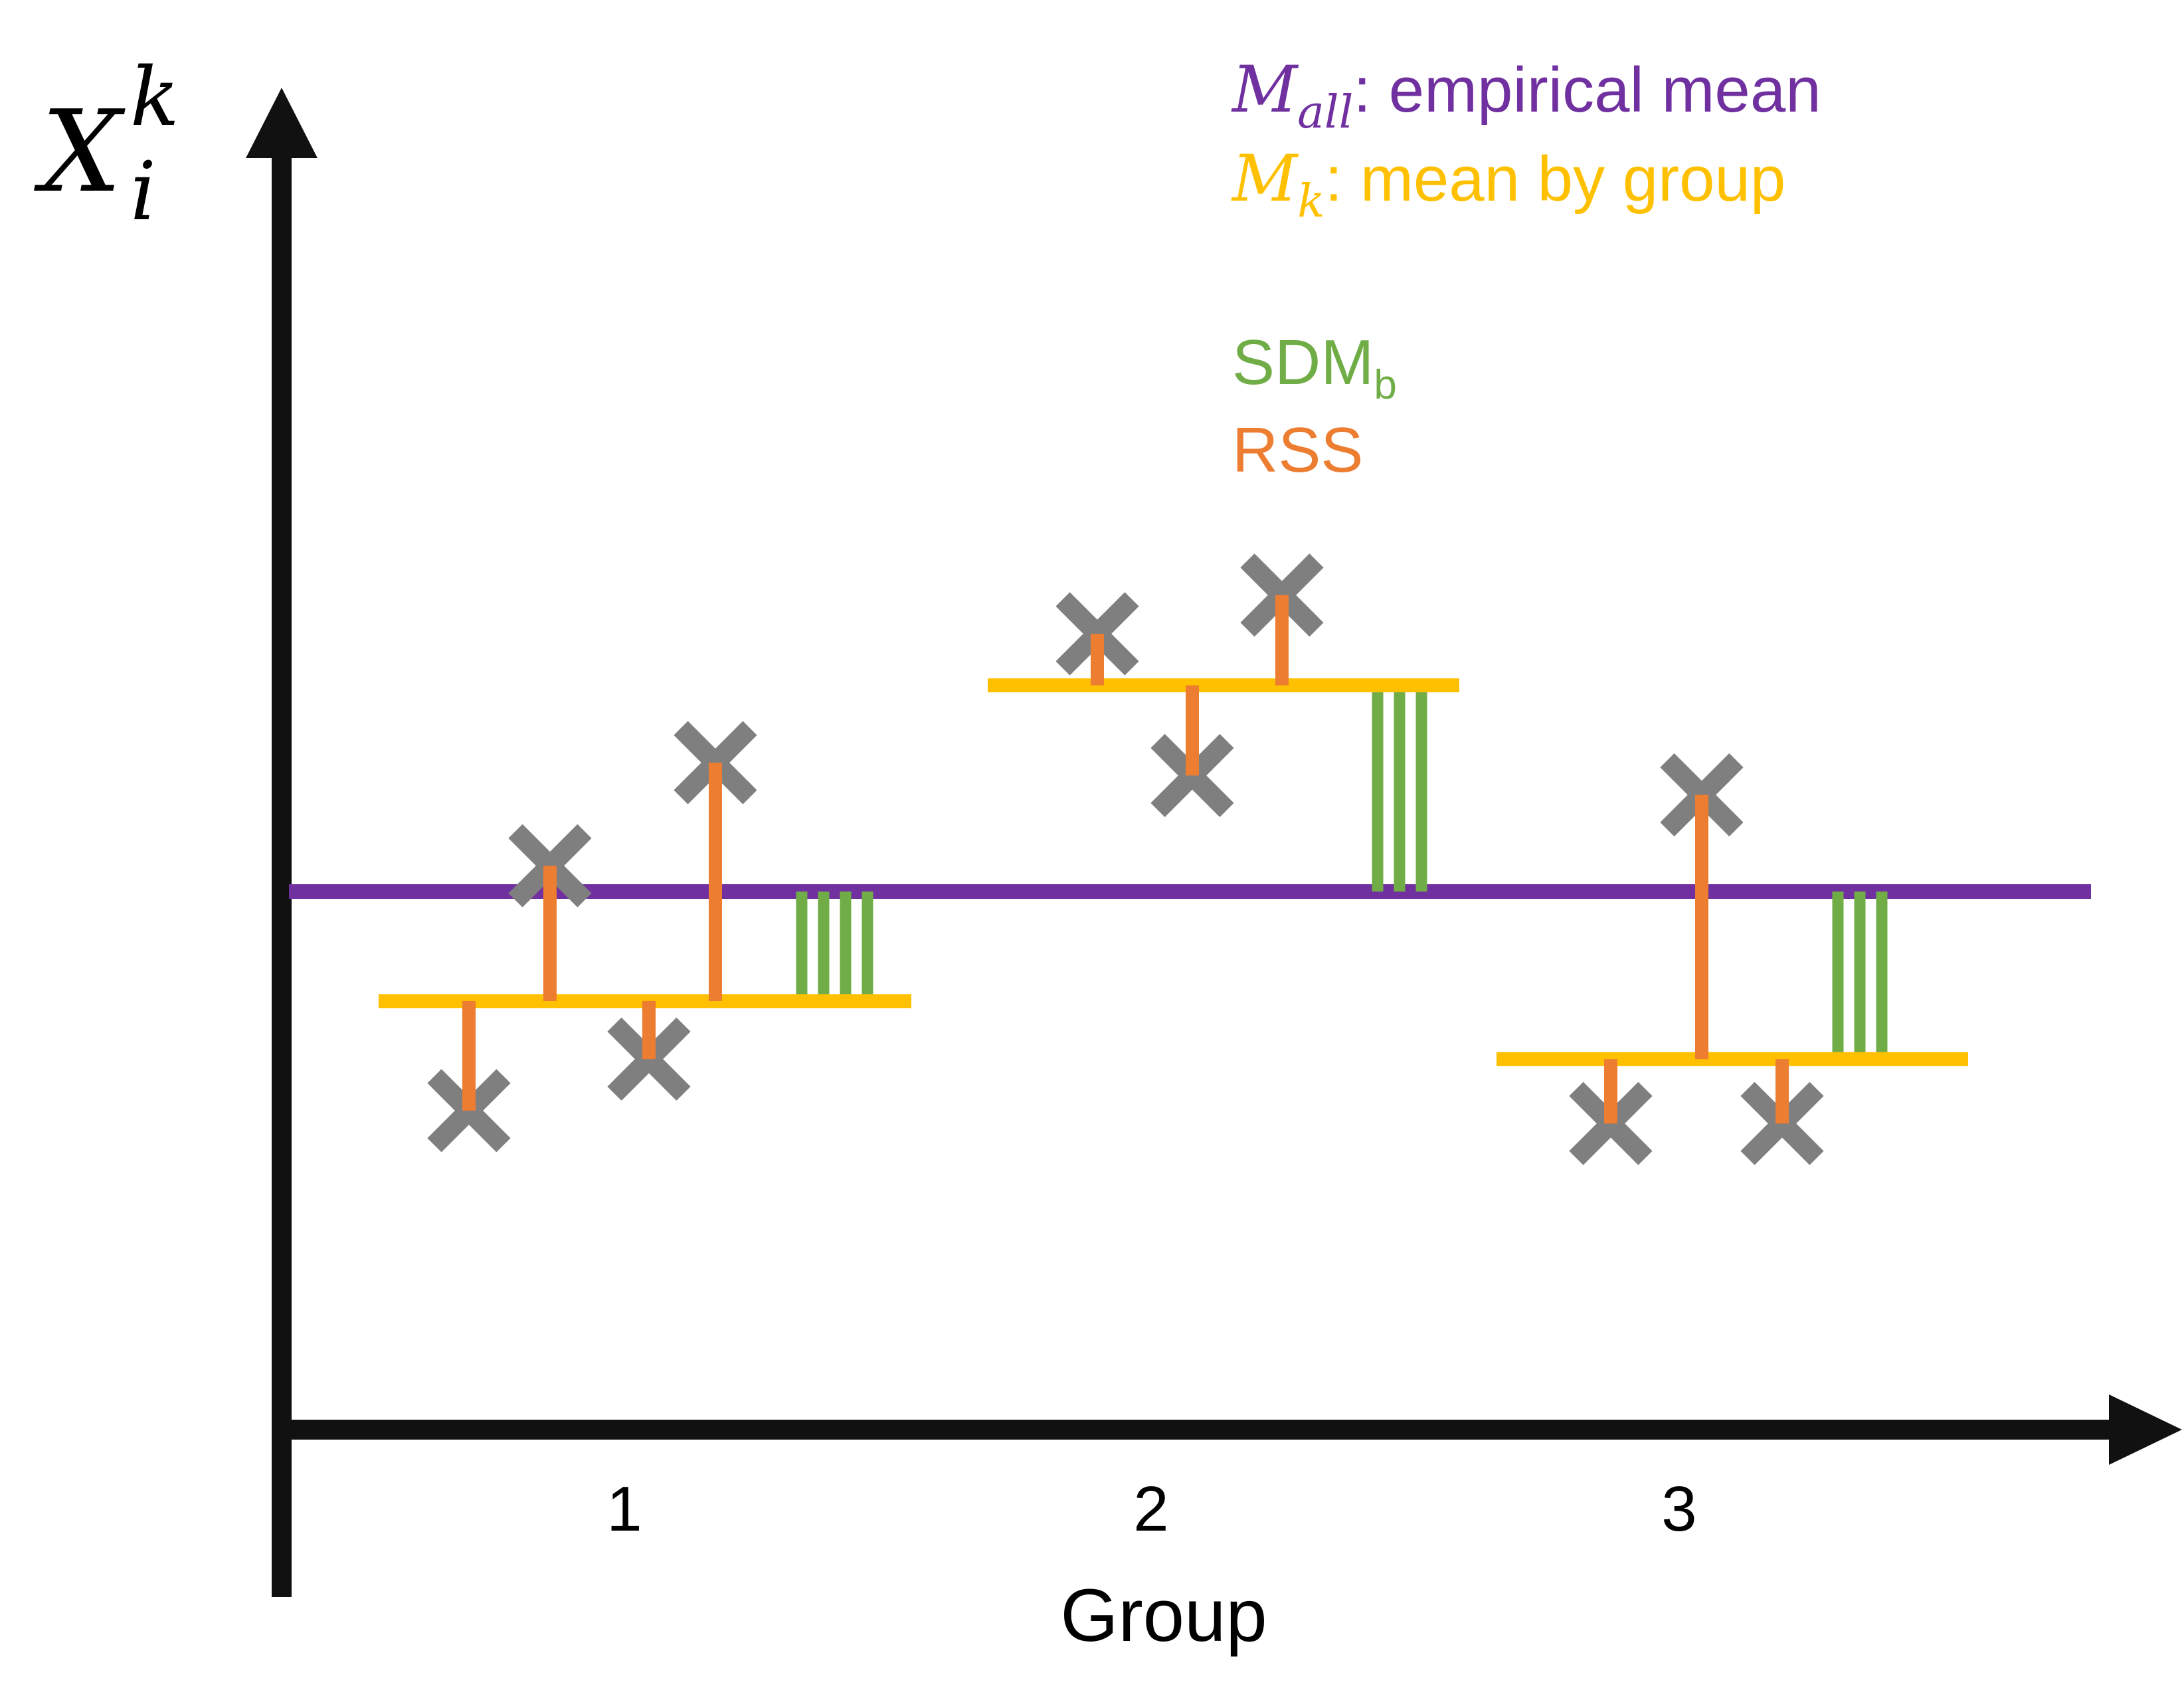 The width and height of the screenshot is (2182, 1708). I want to click on legend-overall-mean-symbol: M, so click(1265, 90).